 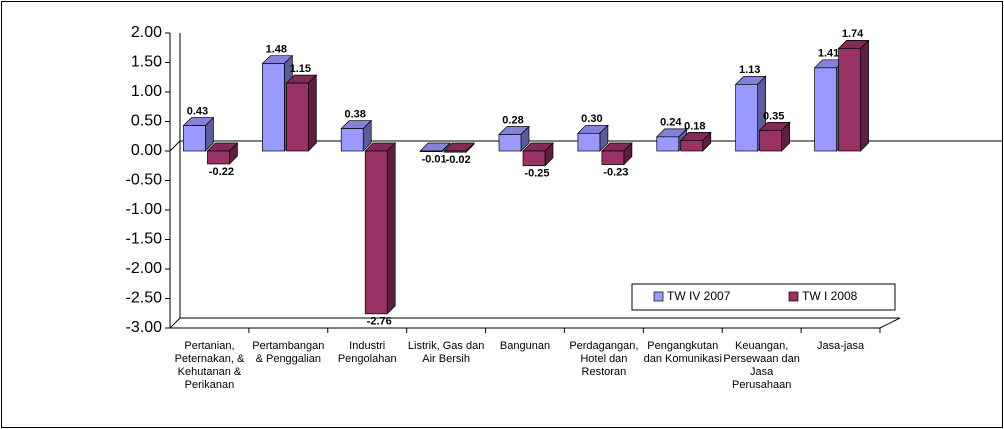 What do you see at coordinates (773, 116) in the screenshot?
I see `data-label: 0.35` at bounding box center [773, 116].